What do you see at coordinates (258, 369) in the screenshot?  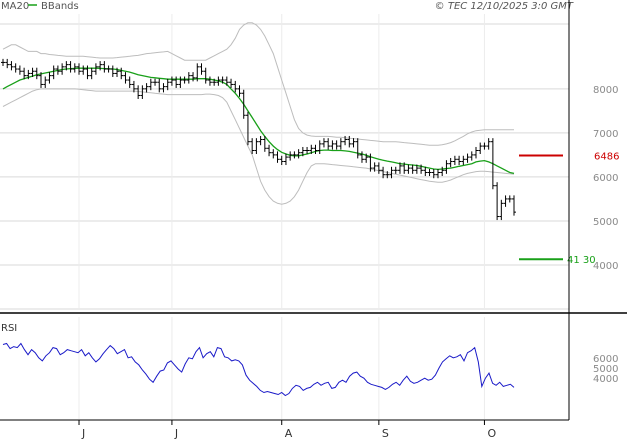 I see `rsi-line` at bounding box center [258, 369].